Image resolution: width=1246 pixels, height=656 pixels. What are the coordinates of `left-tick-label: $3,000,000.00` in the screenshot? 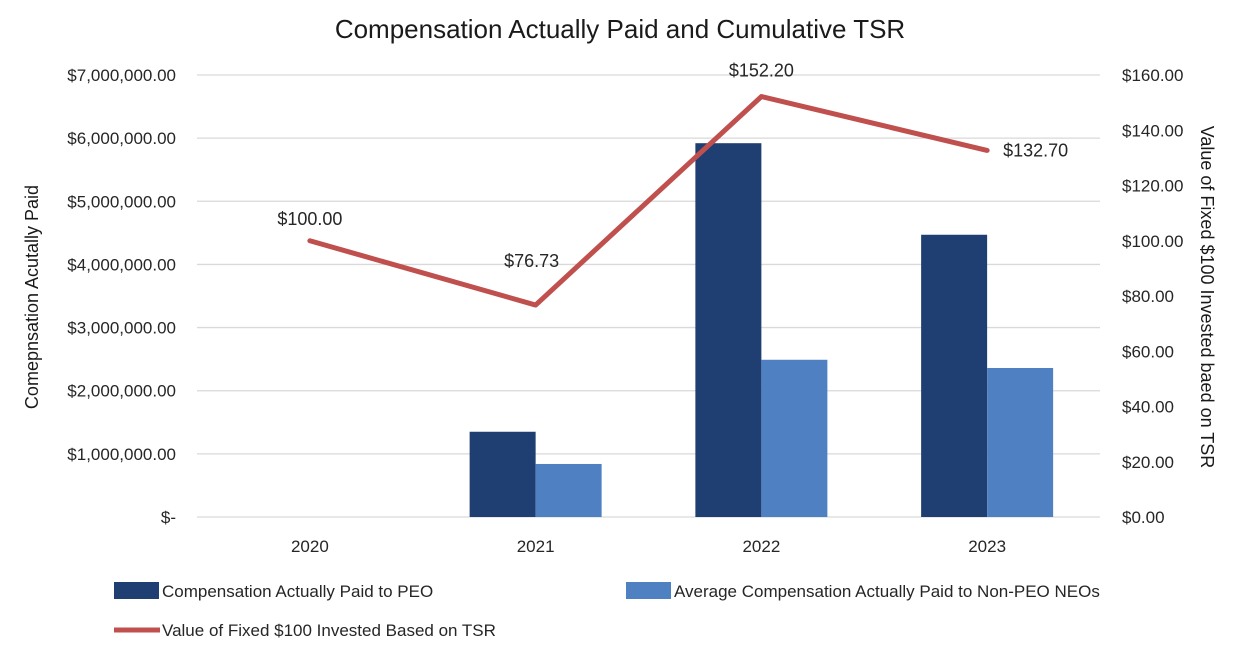 It's located at (121, 328).